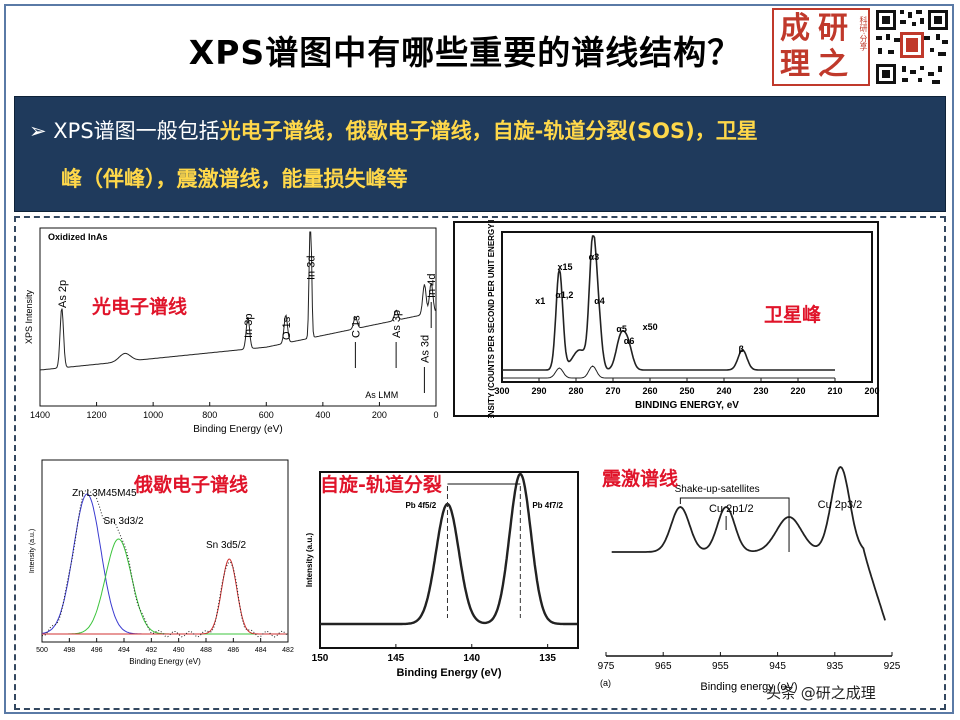 The height and width of the screenshot is (720, 960). I want to click on logo-char: 成, so click(795, 28).